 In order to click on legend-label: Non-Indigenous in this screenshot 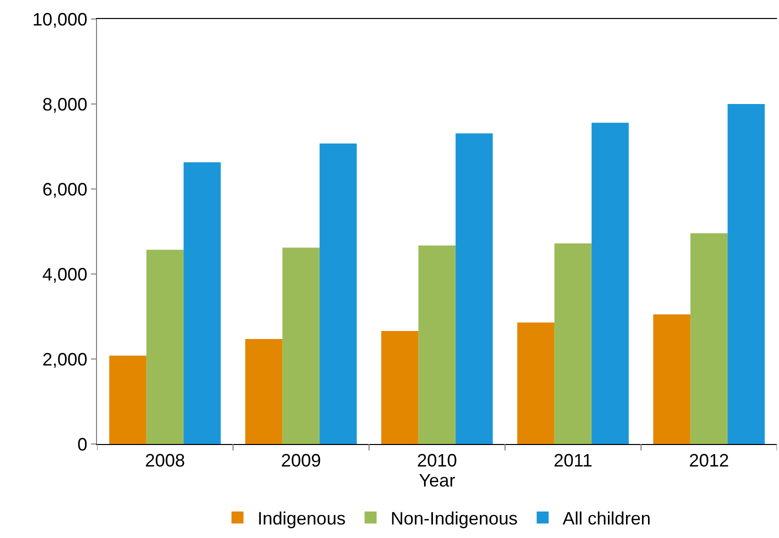, I will do `click(454, 518)`.